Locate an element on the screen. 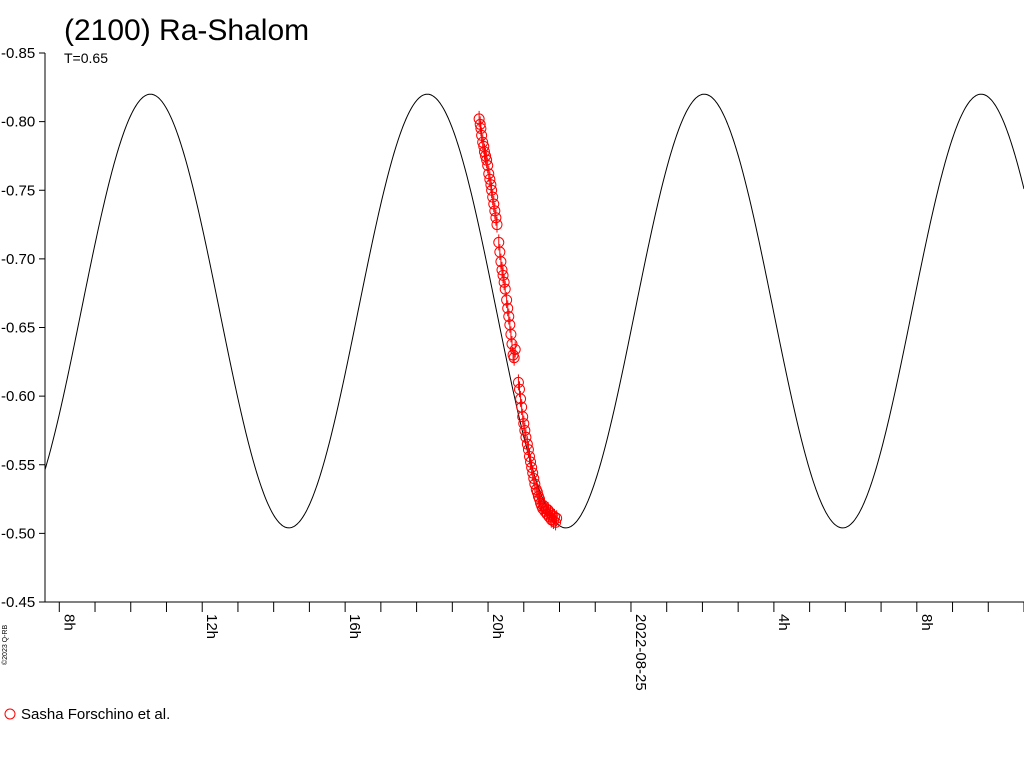 This screenshot has height=768, width=1024. y-tick-label: -0.70 is located at coordinates (18, 259).